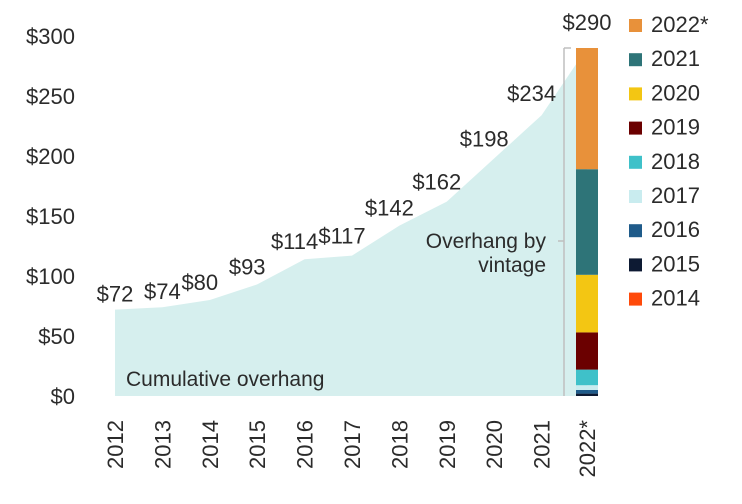 The width and height of the screenshot is (742, 504). What do you see at coordinates (389, 208) in the screenshot?
I see `cumulative-data-label: $142` at bounding box center [389, 208].